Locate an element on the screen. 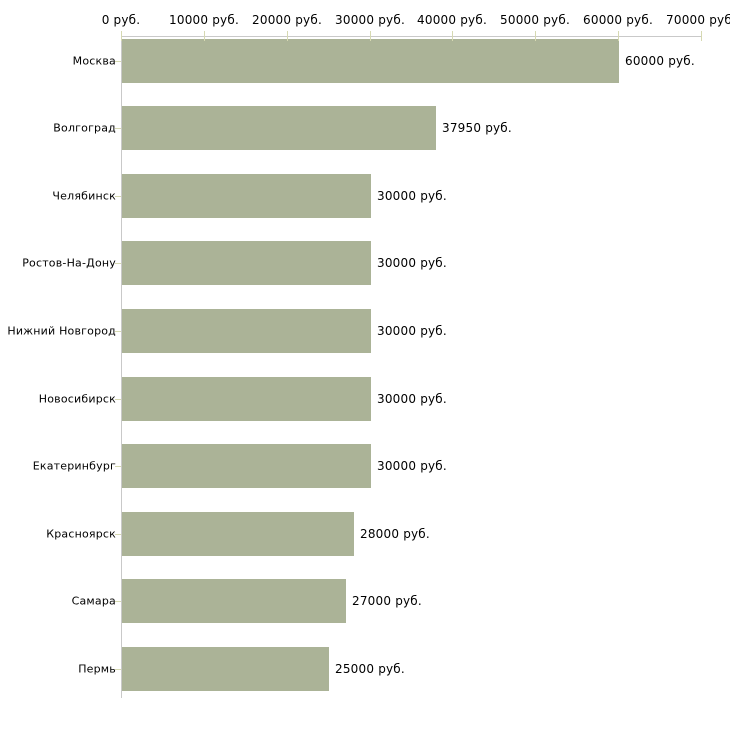 This screenshot has width=730, height=730. bar-москва is located at coordinates (370, 60).